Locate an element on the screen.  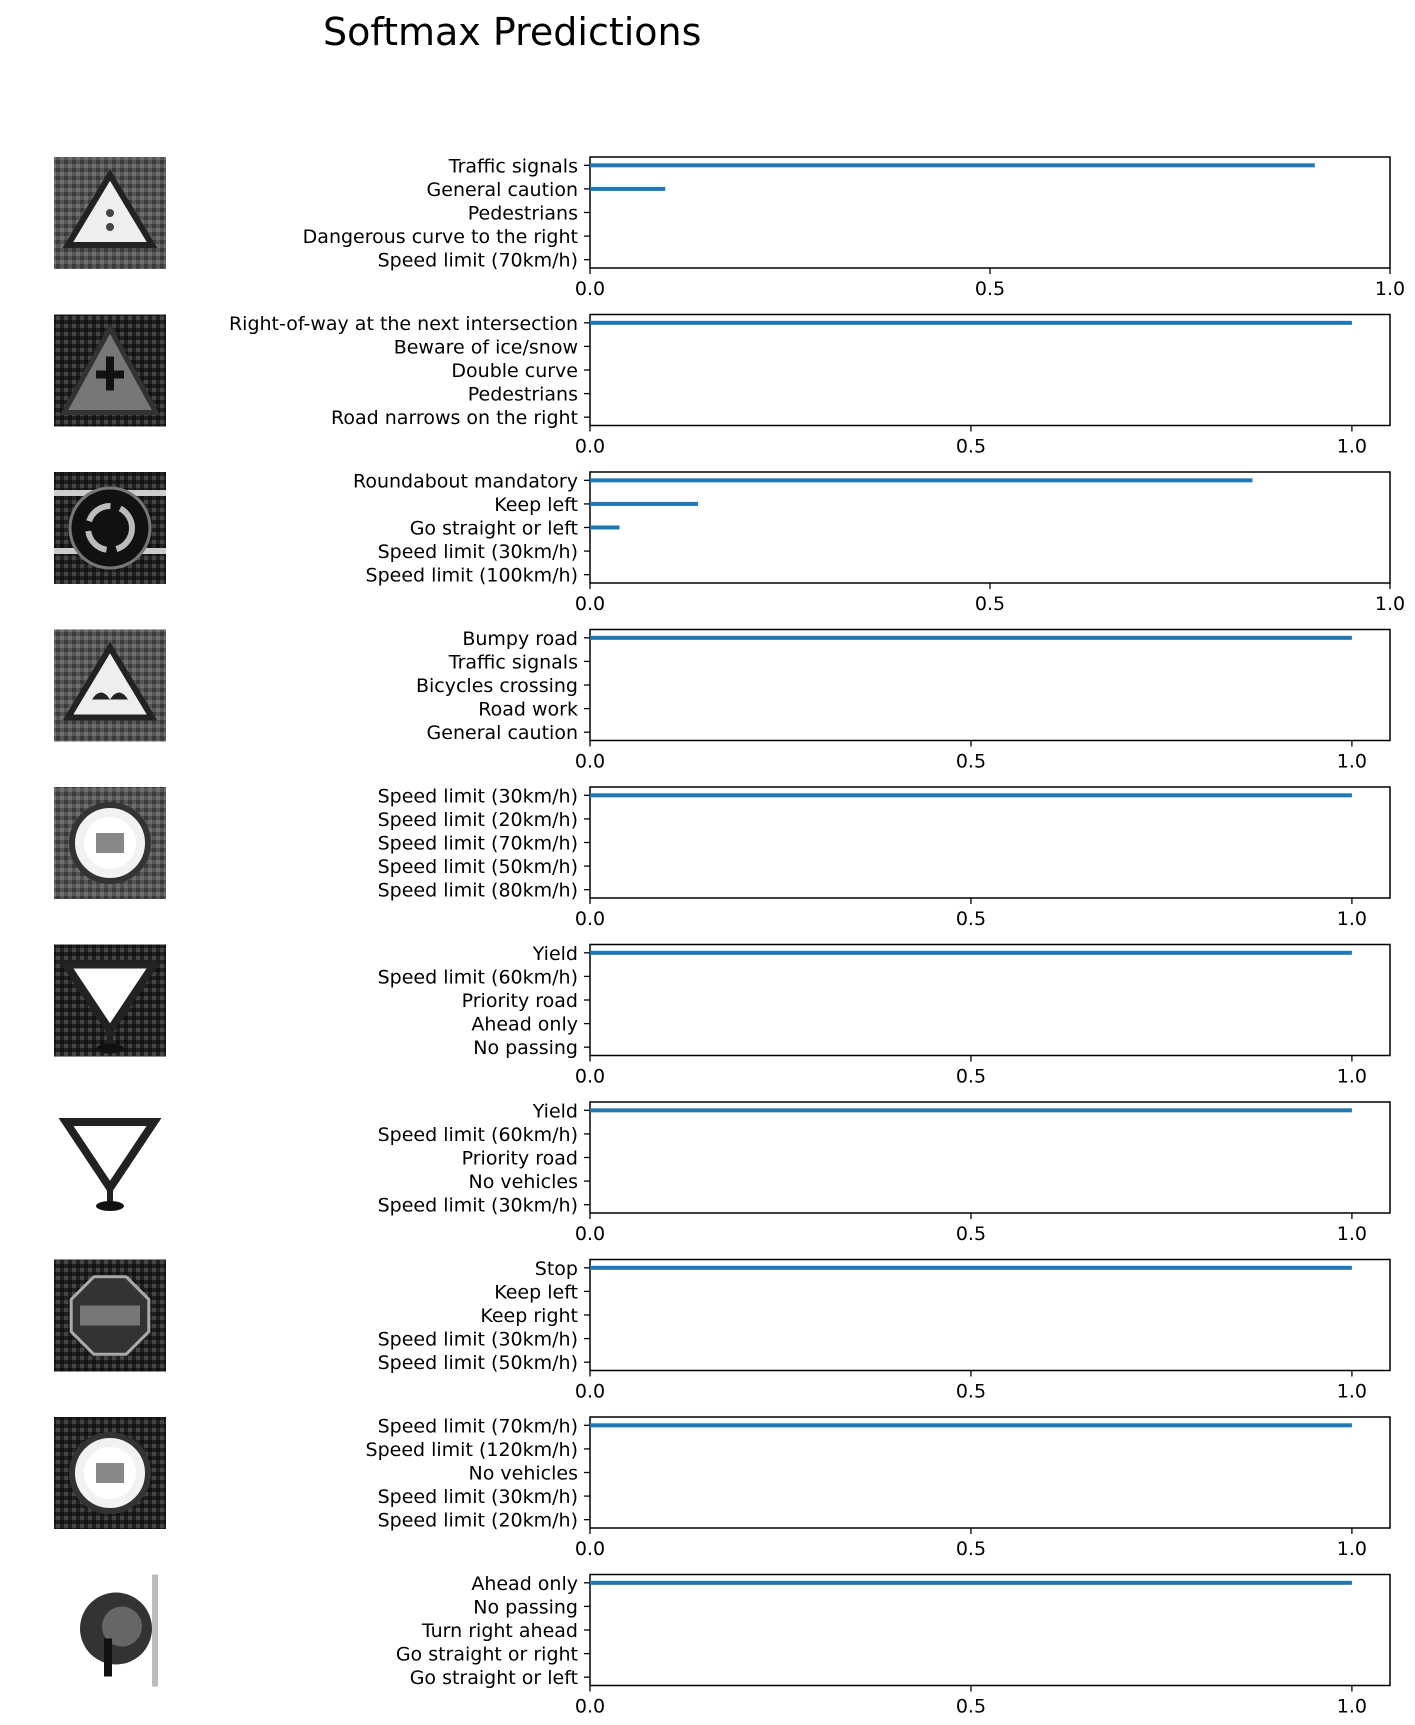
y-tick-label: Beware of ice/snow is located at coordinates (486, 347).